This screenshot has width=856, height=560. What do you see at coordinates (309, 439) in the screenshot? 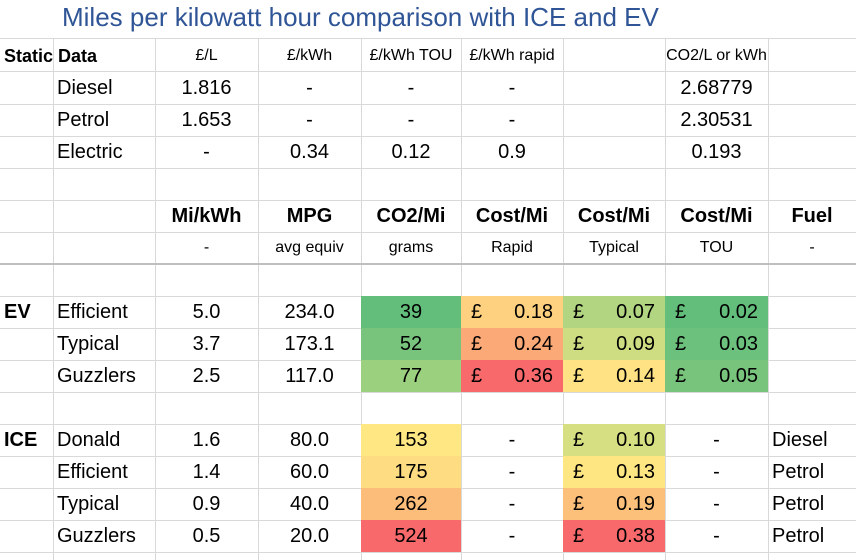
I see `ice-mpg-cell: 80.0` at bounding box center [309, 439].